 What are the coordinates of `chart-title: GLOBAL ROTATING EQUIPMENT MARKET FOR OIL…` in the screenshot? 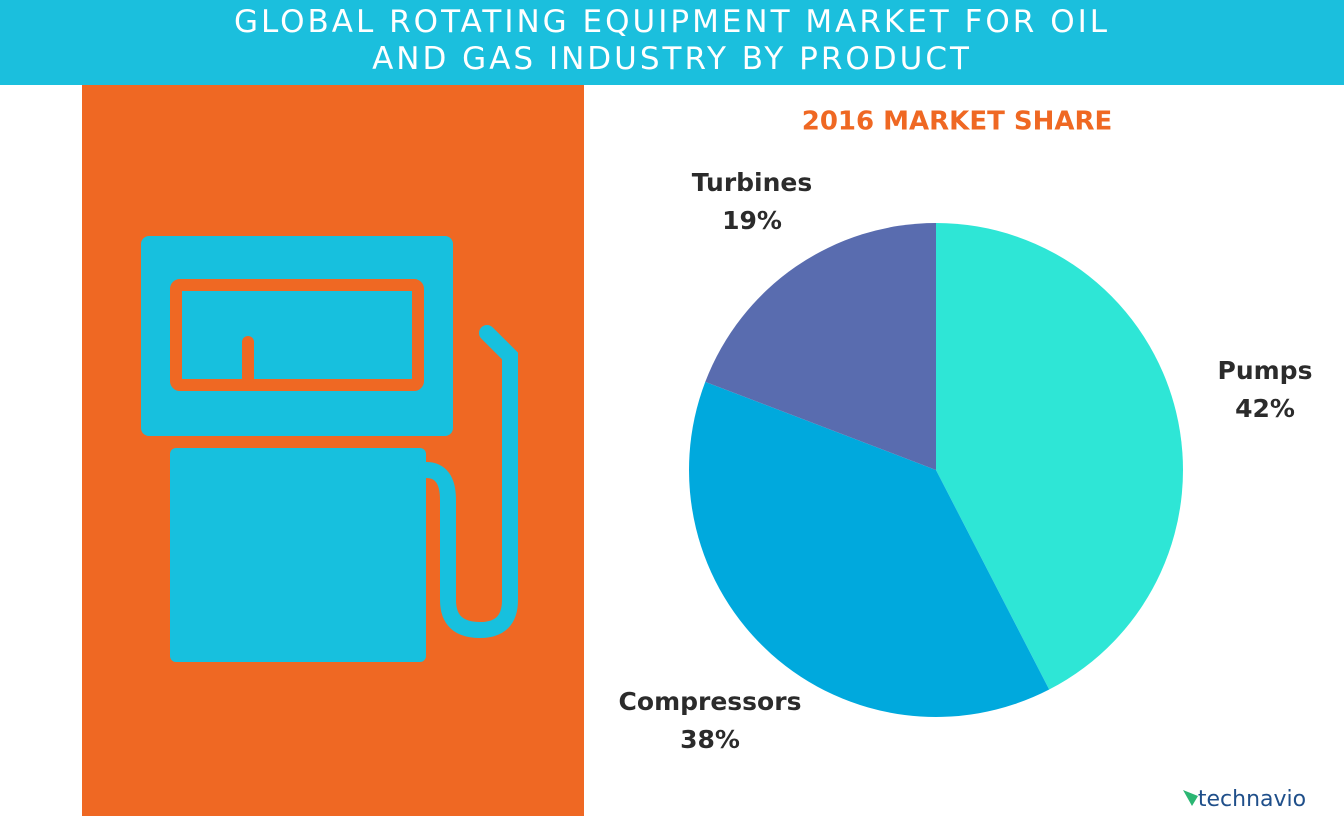 It's located at (672, 40).